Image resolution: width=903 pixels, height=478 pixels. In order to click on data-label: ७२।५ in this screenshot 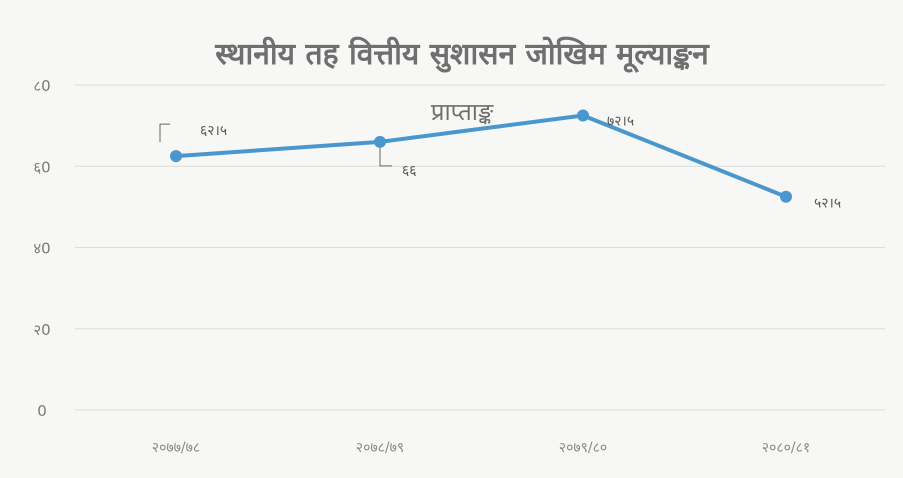, I will do `click(620, 121)`.